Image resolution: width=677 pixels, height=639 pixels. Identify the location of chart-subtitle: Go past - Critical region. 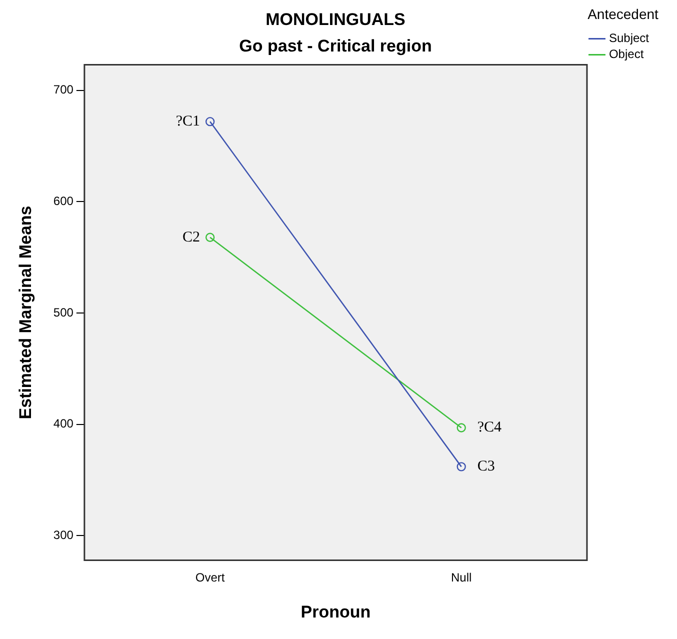
(335, 46).